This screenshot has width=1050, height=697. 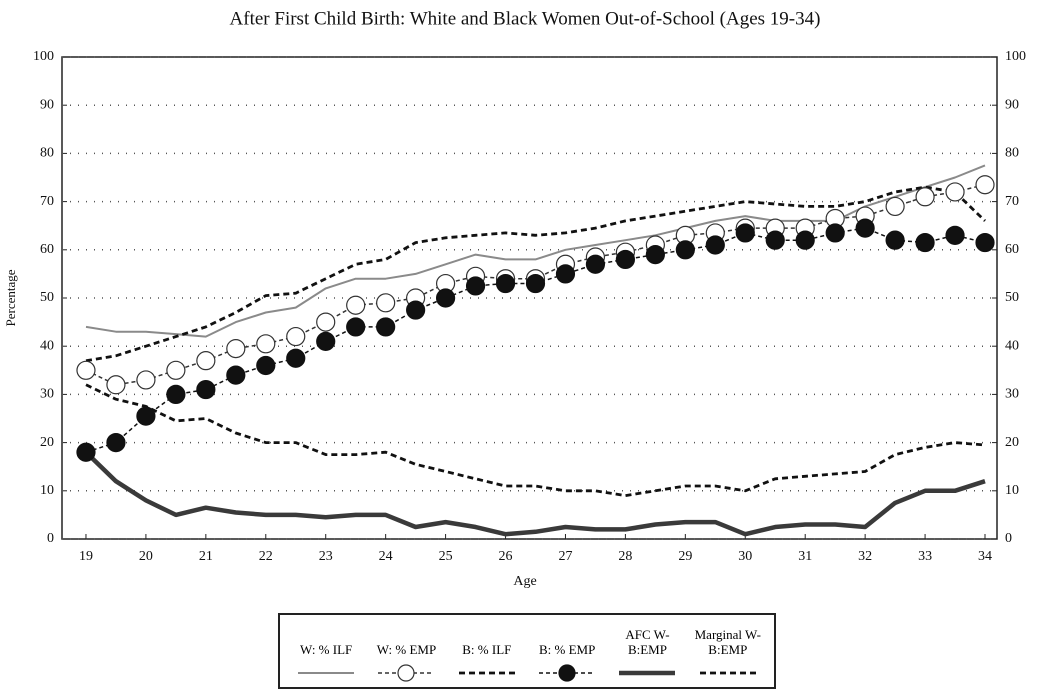 What do you see at coordinates (727, 642) in the screenshot?
I see `legend-label: Marginal W-B:EMP` at bounding box center [727, 642].